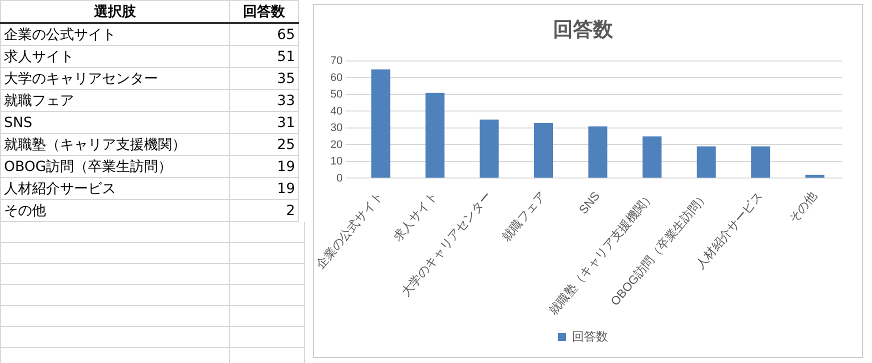  What do you see at coordinates (264, 211) in the screenshot?
I see `text: 2` at bounding box center [264, 211].